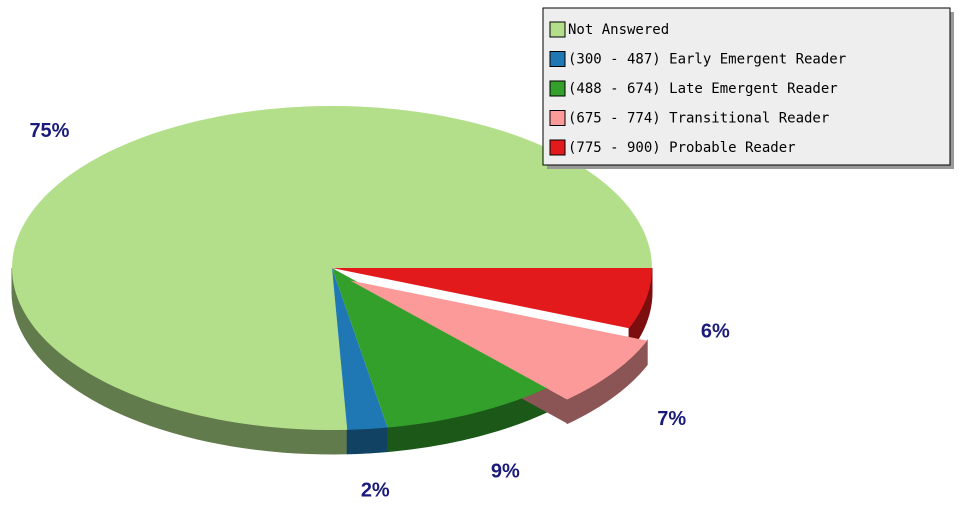 The image size is (959, 508). I want to click on legend-box, so click(746, 86).